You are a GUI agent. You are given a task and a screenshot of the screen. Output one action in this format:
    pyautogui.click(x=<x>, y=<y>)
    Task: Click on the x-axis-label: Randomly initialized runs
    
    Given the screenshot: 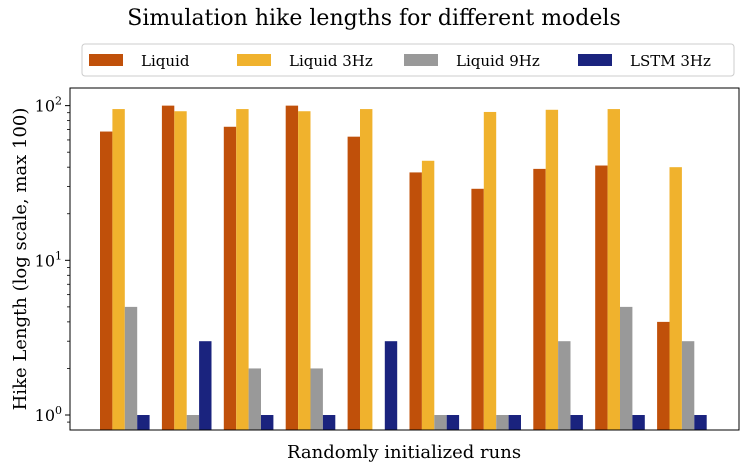 What is the action you would take?
    pyautogui.click(x=404, y=452)
    